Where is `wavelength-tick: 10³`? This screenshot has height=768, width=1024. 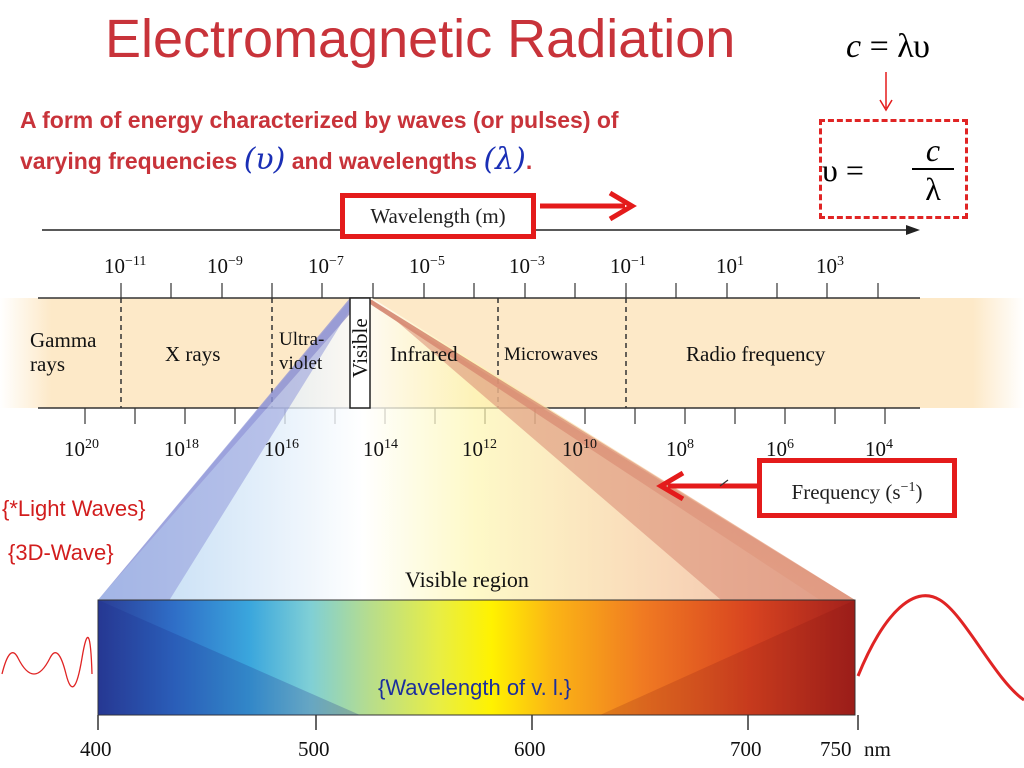
wavelength-tick: 10³ is located at coordinates (830, 266).